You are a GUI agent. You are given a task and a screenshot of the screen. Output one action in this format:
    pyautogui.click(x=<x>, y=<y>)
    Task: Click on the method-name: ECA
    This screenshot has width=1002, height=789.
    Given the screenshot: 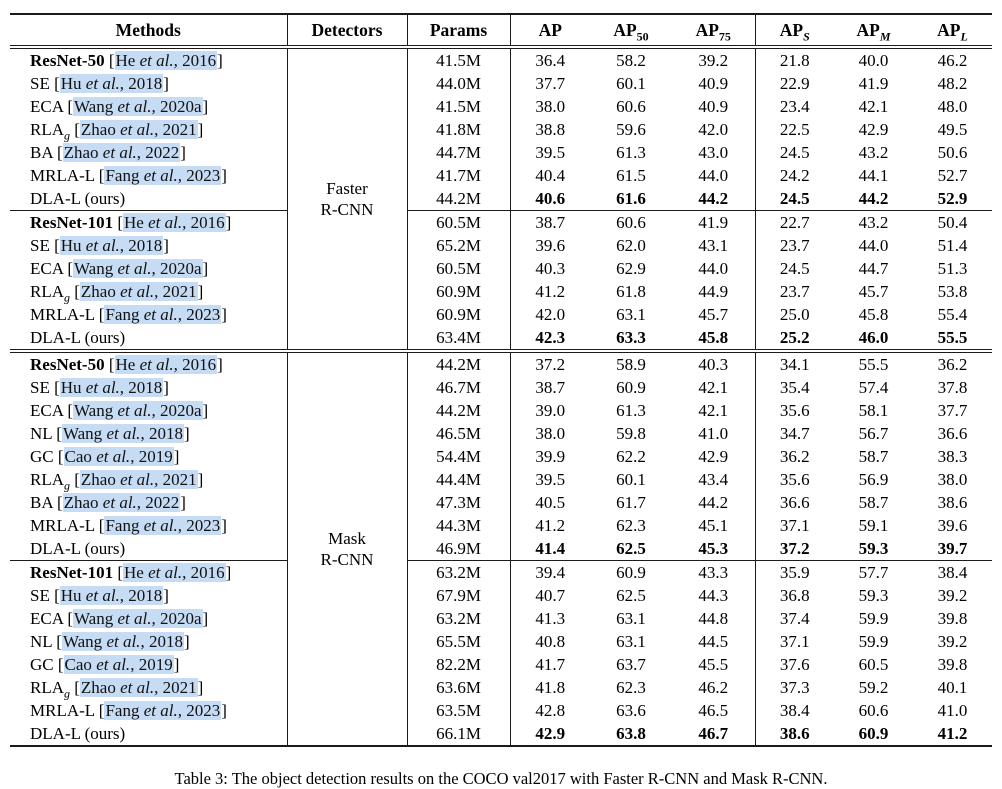 What is the action you would take?
    pyautogui.click(x=47, y=268)
    